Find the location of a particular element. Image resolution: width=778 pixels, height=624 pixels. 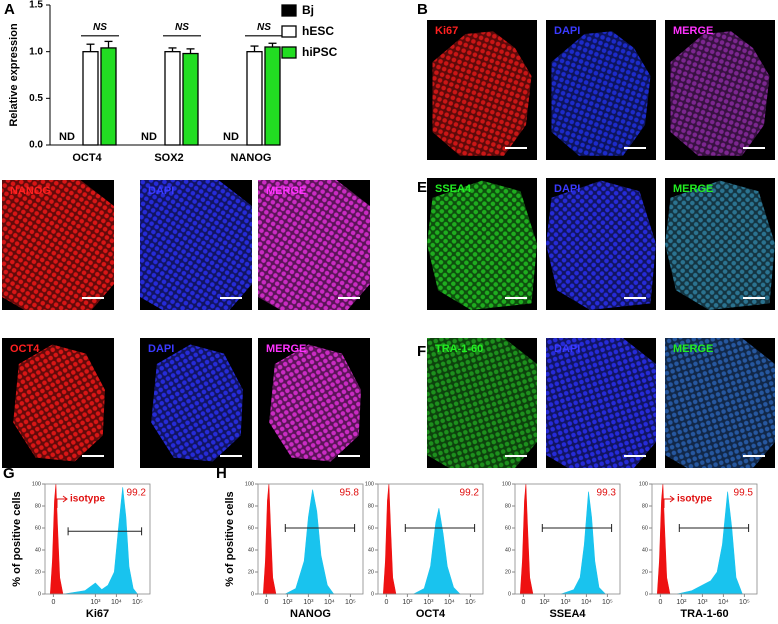

channel-label: SSEA4 is located at coordinates (453, 189).